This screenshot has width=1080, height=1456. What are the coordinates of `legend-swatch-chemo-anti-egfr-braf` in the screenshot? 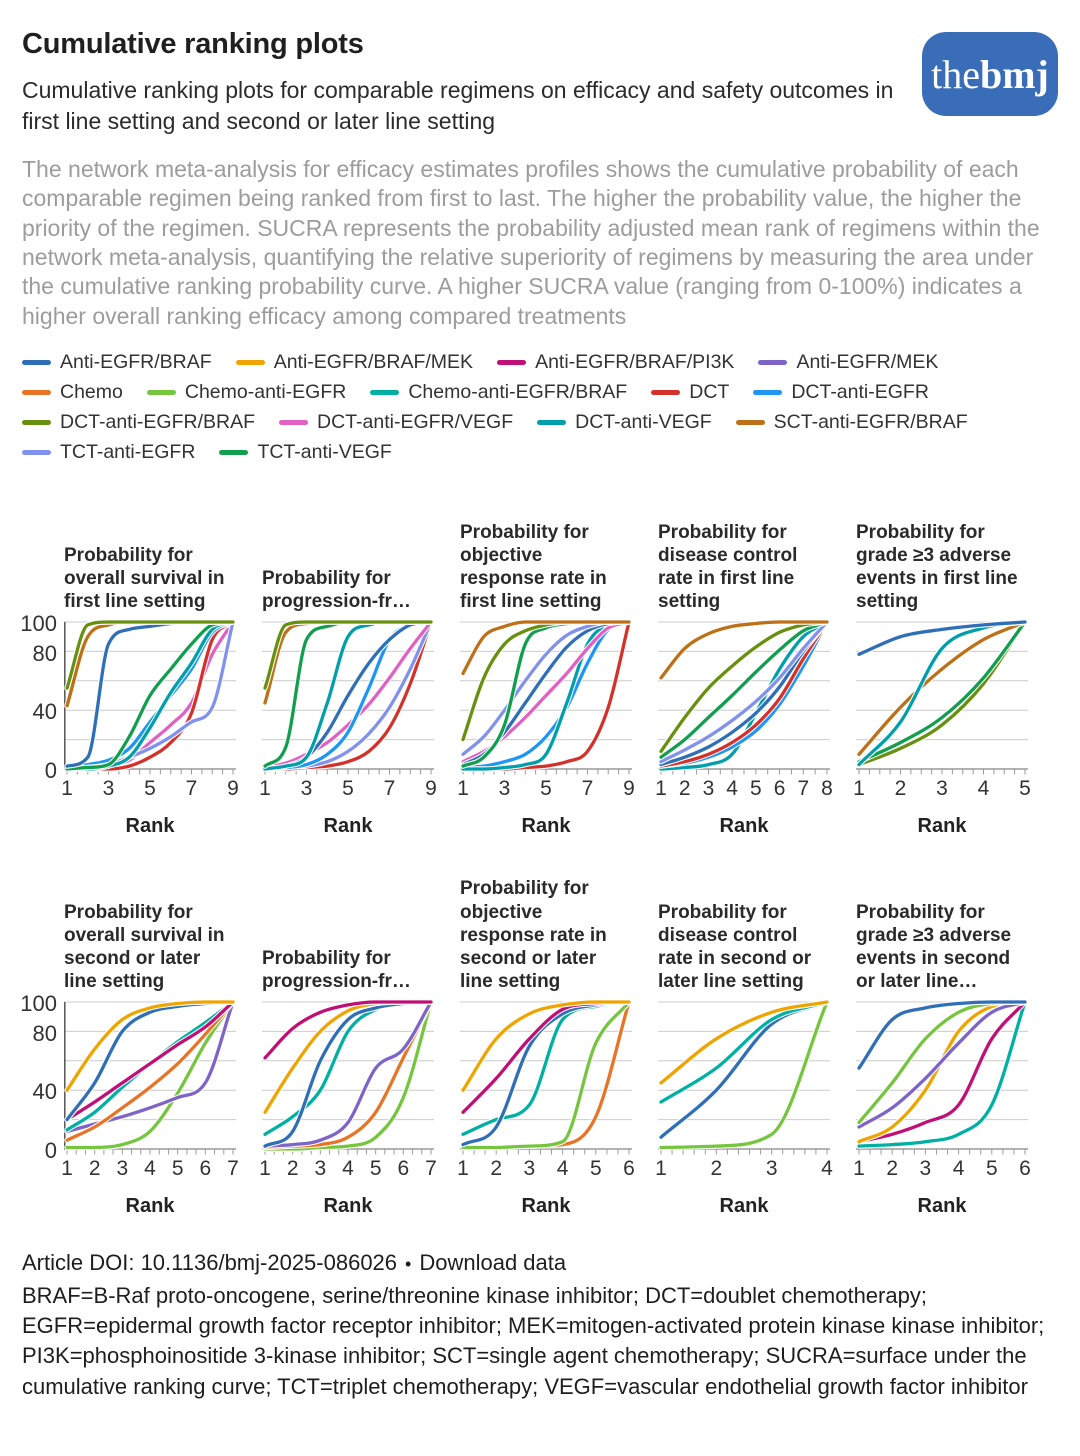 It's located at (385, 393).